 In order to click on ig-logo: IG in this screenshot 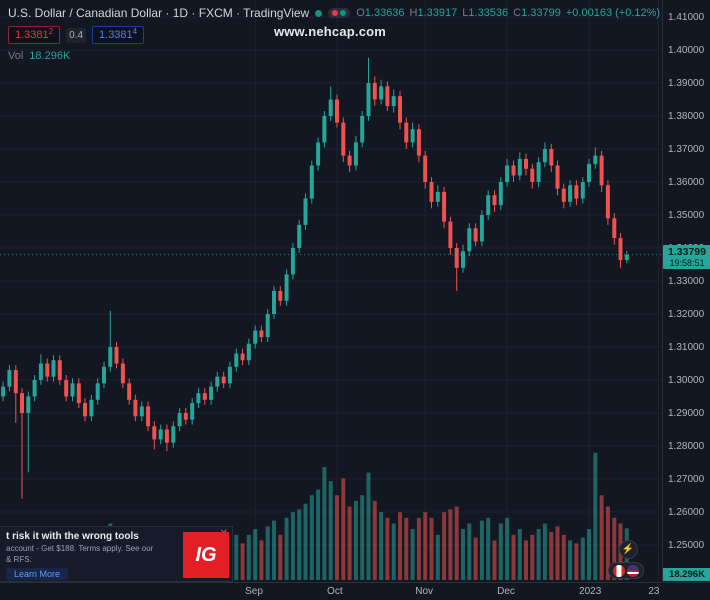, I will do `click(206, 555)`.